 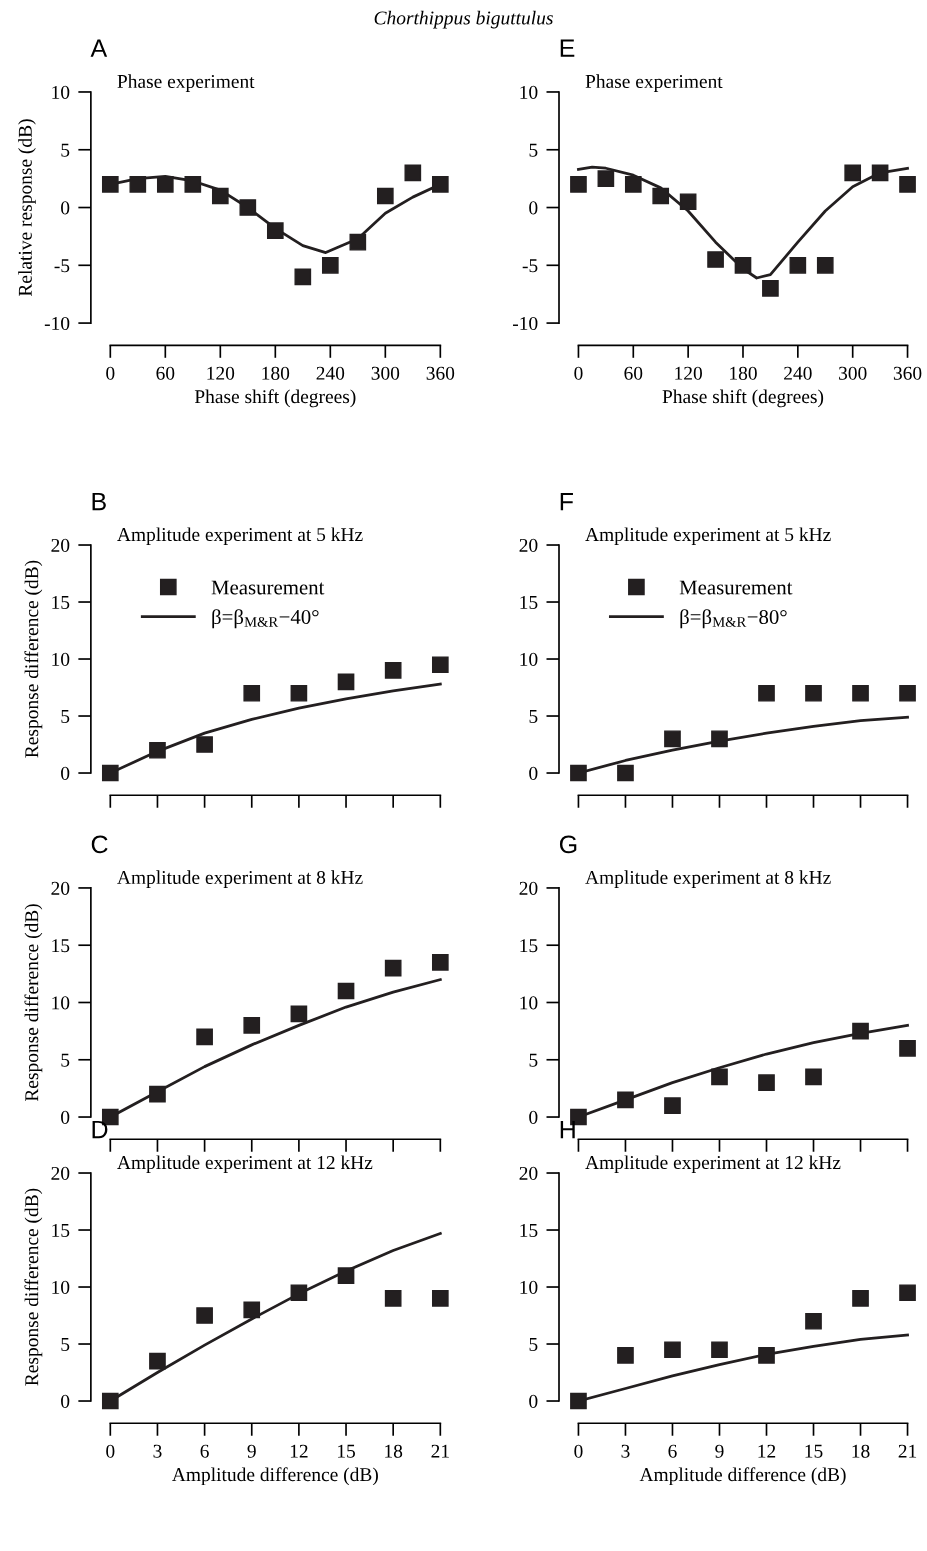 What do you see at coordinates (743, 373) in the screenshot?
I see `x-tick-label: 180` at bounding box center [743, 373].